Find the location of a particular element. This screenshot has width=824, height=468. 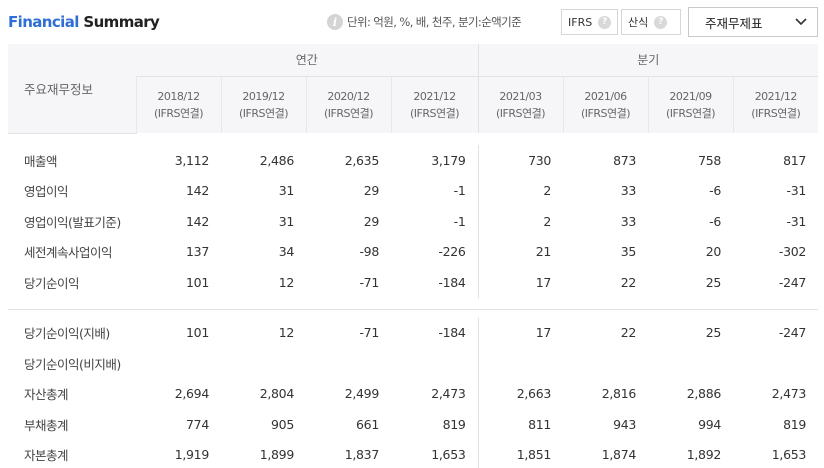

value-cell: 142 is located at coordinates (197, 191).